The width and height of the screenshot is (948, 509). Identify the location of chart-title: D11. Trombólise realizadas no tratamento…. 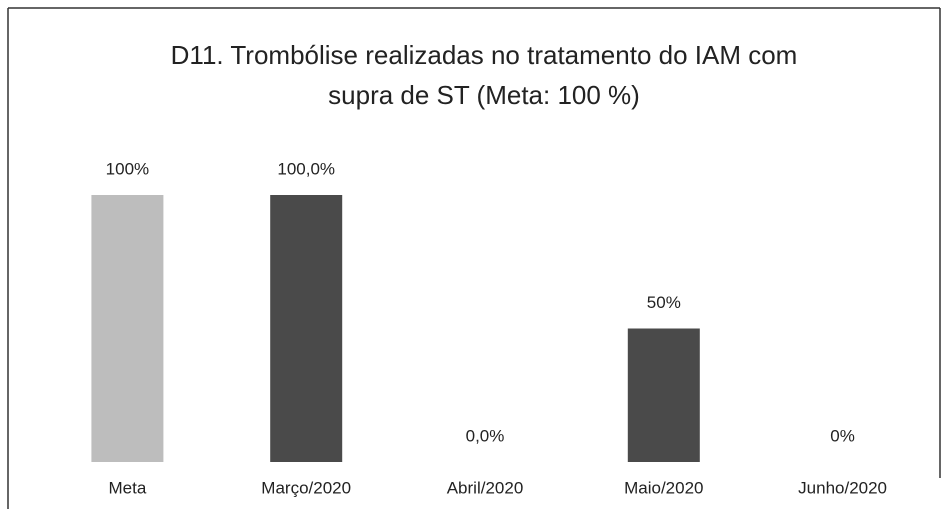
(484, 55).